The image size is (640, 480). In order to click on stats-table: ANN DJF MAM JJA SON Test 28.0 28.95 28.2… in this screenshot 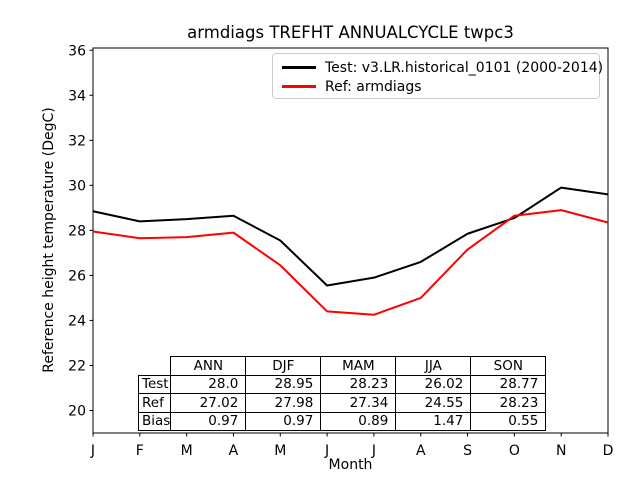, I will do `click(342, 393)`.